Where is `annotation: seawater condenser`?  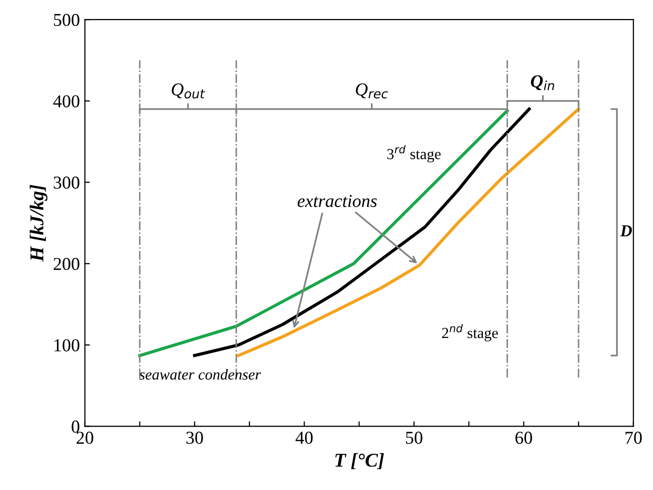
annotation: seawater condenser is located at coordinates (200, 374).